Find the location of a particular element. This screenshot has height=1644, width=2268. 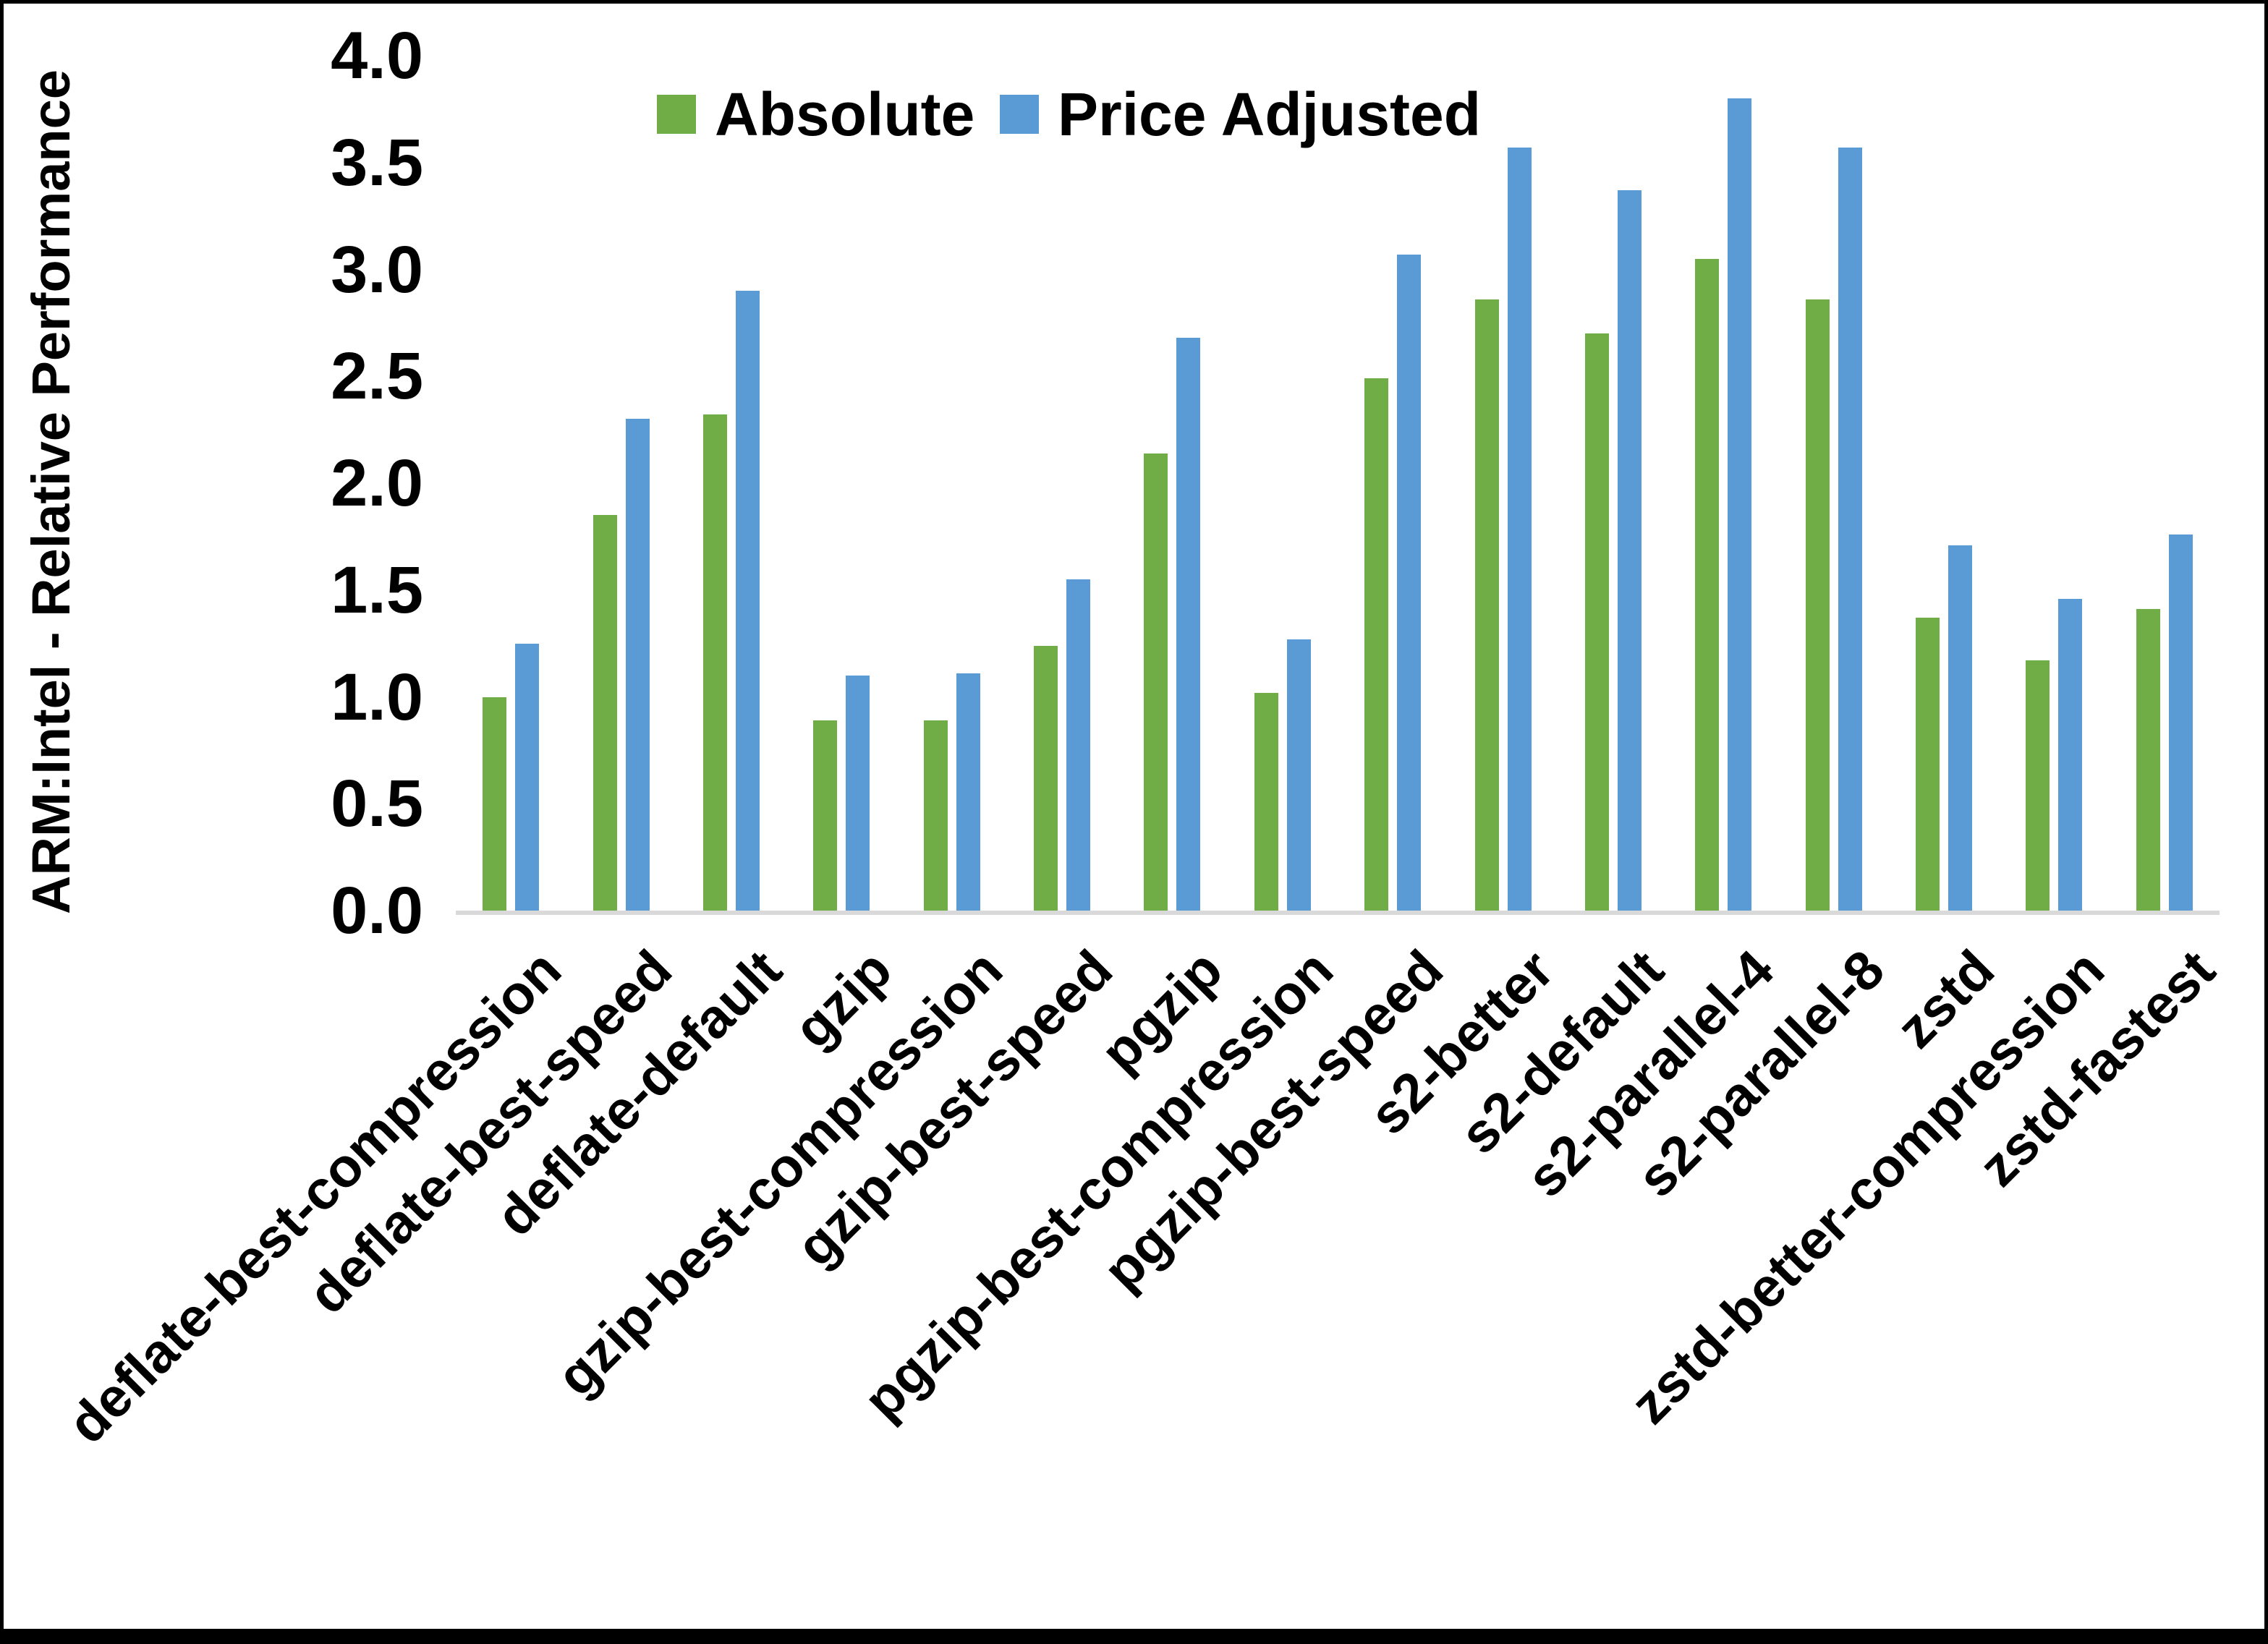

bar-absolute-deflate-best-compression is located at coordinates (495, 804).